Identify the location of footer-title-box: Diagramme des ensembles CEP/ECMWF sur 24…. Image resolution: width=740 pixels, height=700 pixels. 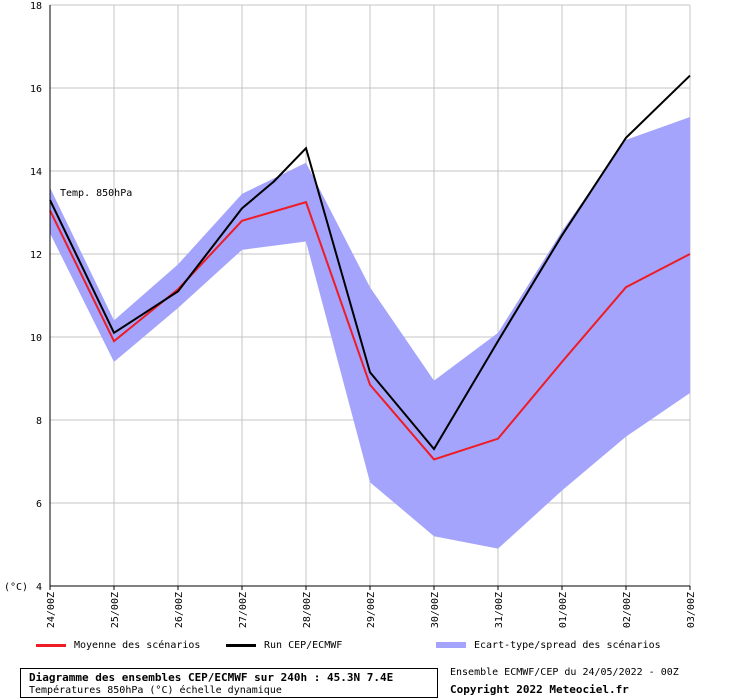
(229, 683).